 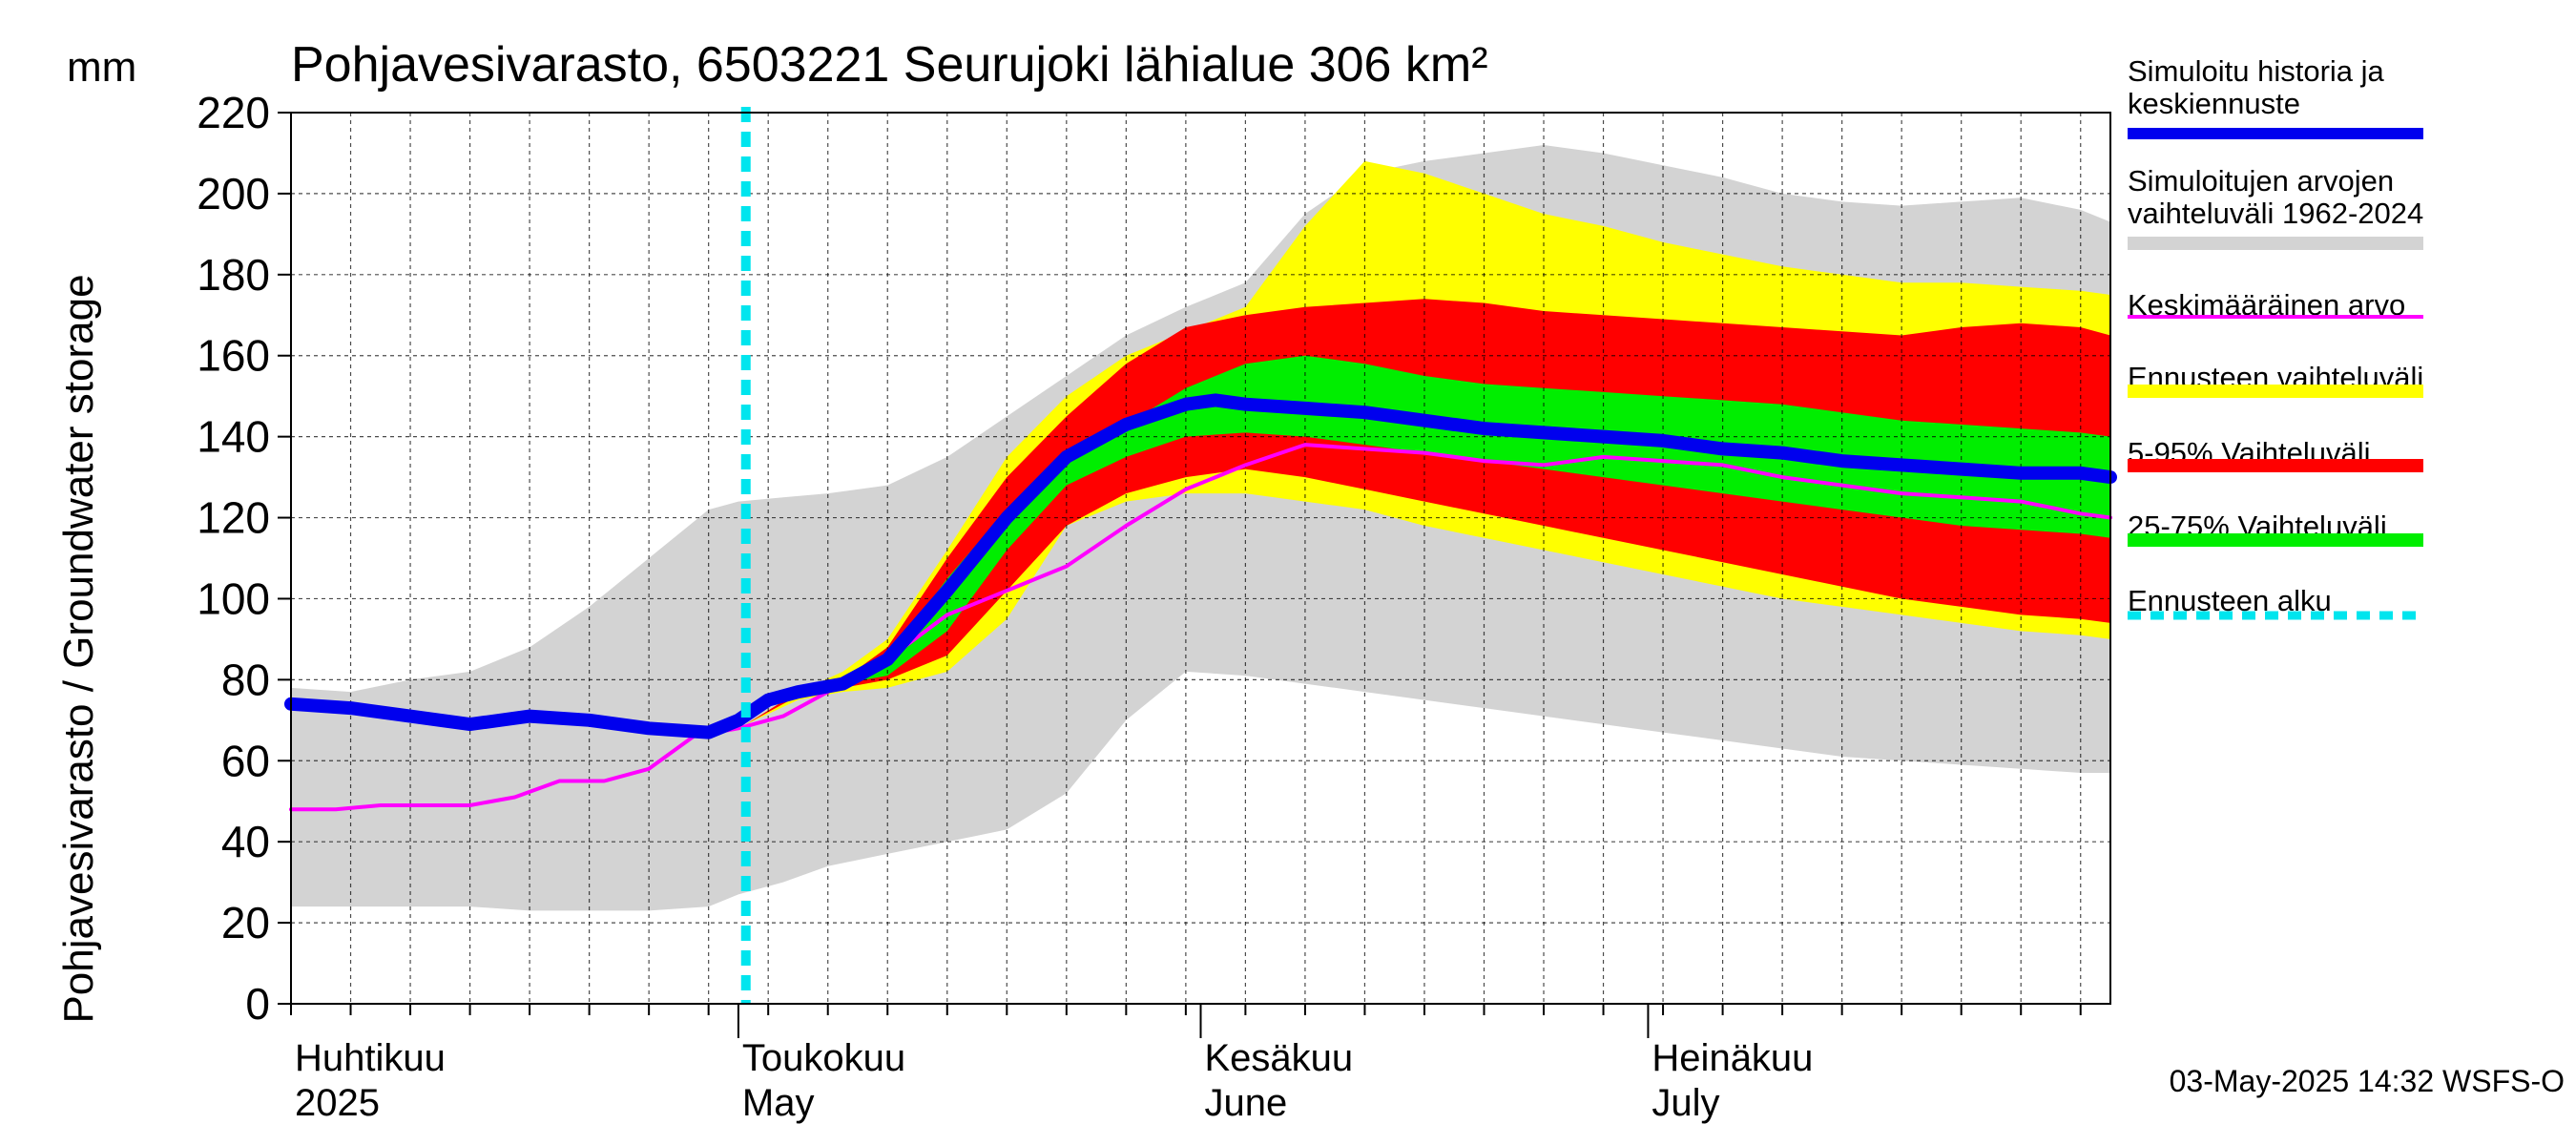 What do you see at coordinates (245, 842) in the screenshot?
I see `ytick-label: 40` at bounding box center [245, 842].